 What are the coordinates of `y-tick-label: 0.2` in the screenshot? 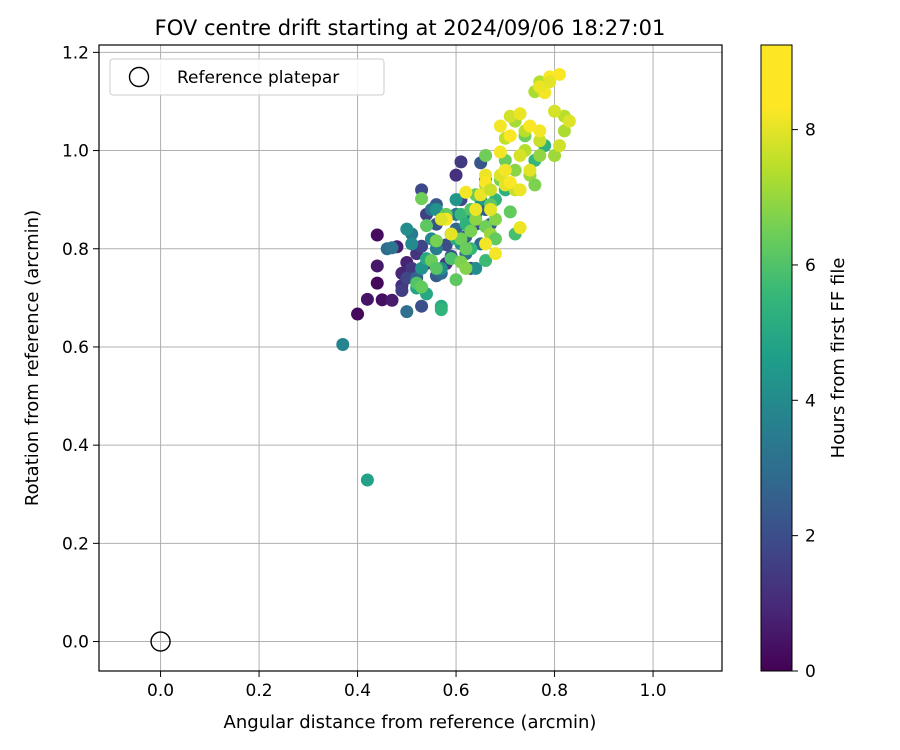 It's located at (75, 544).